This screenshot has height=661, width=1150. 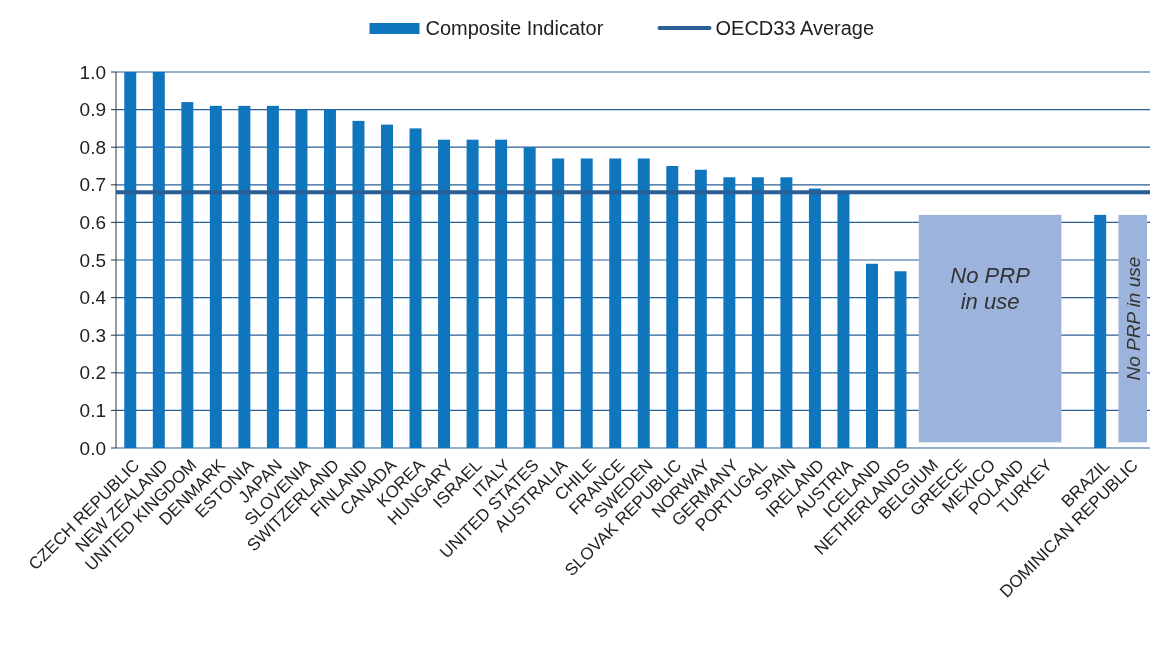 I want to click on y-tick-label: 0.7, so click(x=92, y=185).